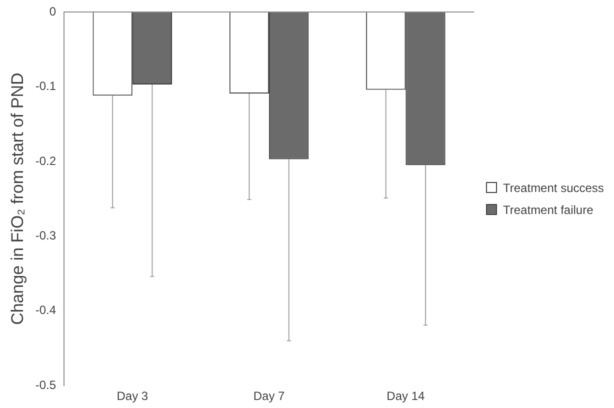 The image size is (614, 408). What do you see at coordinates (132, 396) in the screenshot?
I see `x-tick-label: Day 3` at bounding box center [132, 396].